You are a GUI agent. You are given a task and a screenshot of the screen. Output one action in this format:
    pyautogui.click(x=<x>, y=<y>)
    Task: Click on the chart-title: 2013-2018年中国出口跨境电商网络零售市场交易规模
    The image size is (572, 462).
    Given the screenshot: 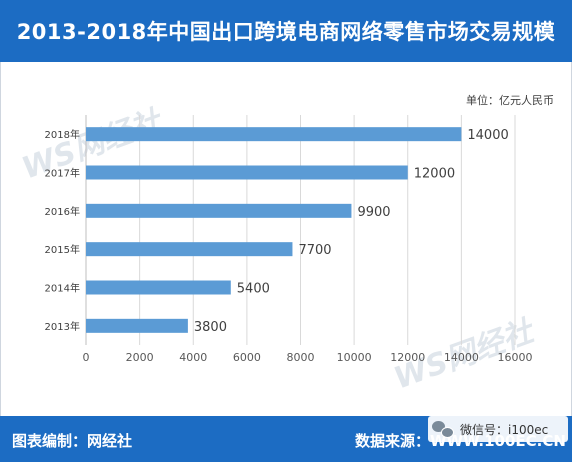 What is the action you would take?
    pyautogui.click(x=286, y=32)
    